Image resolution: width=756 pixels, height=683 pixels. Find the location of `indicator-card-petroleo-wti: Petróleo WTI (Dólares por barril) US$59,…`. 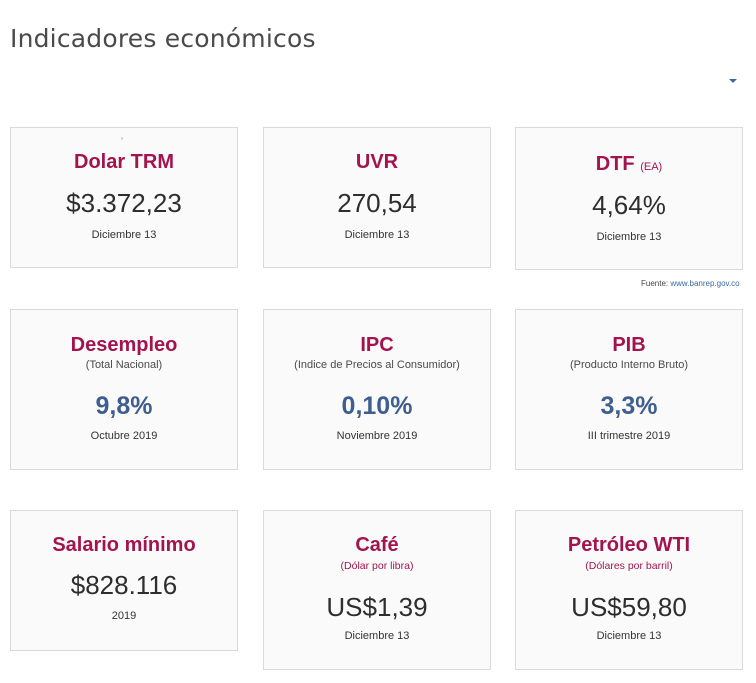

indicator-card-petroleo-wti: Petróleo WTI (Dólares por barril) US$59,… is located at coordinates (629, 590).